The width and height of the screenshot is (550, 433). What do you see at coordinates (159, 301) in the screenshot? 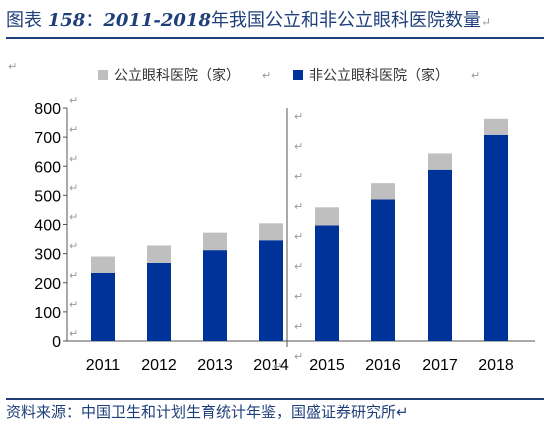
I see `bar-private-2012` at bounding box center [159, 301].